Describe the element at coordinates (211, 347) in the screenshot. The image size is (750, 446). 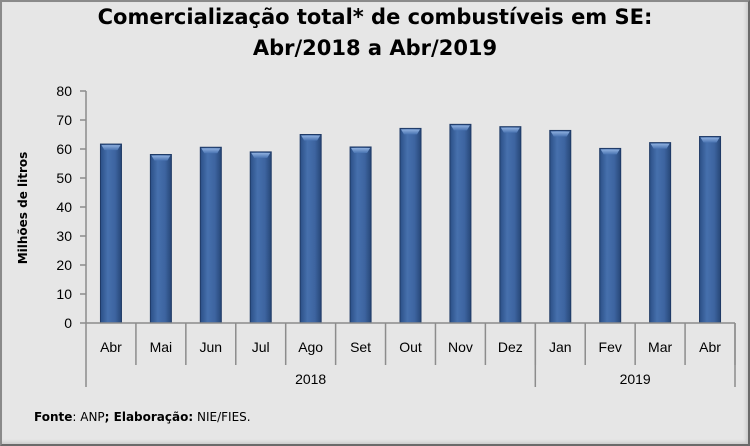
I see `x-tick-label: Jun` at that location.